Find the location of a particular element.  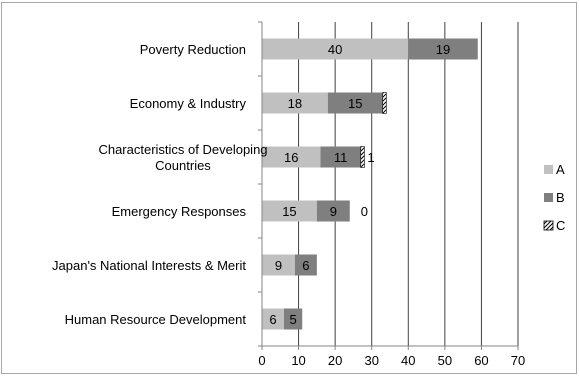

category-label-line: Economy & Industry is located at coordinates (188, 103).